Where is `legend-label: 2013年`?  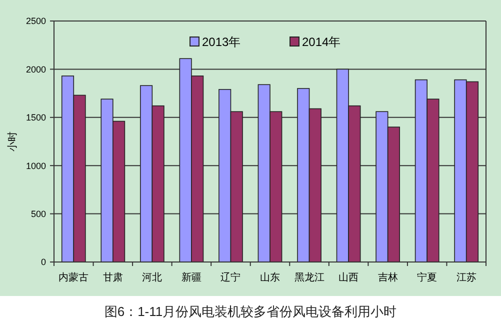 legend-label: 2013年 is located at coordinates (221, 42).